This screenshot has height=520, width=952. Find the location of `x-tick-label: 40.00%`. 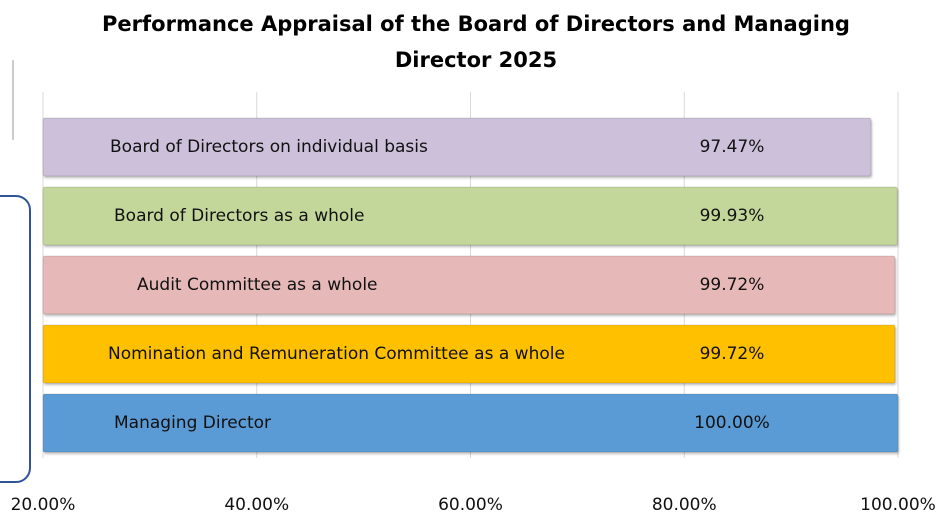

x-tick-label: 40.00% is located at coordinates (256, 505).